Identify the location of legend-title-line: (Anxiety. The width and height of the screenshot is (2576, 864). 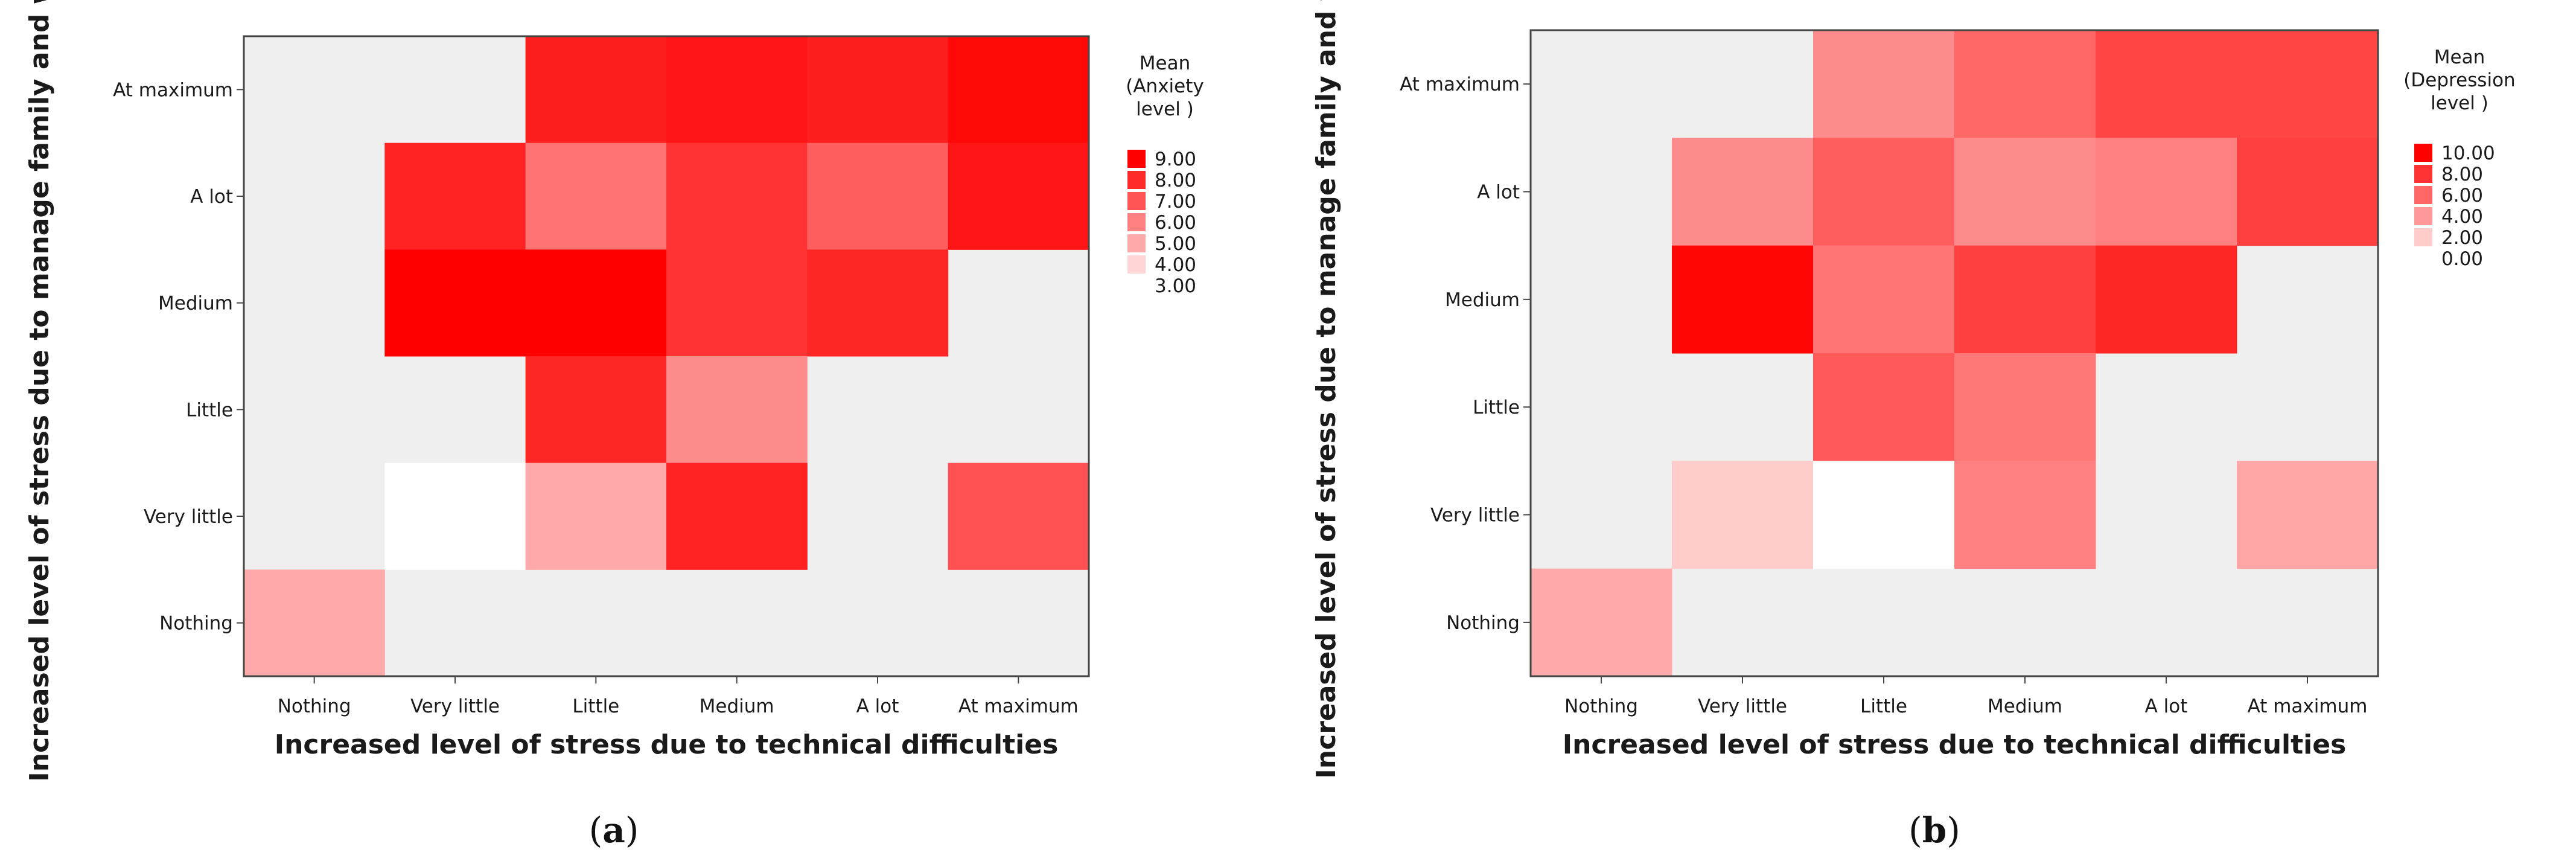
(1165, 86).